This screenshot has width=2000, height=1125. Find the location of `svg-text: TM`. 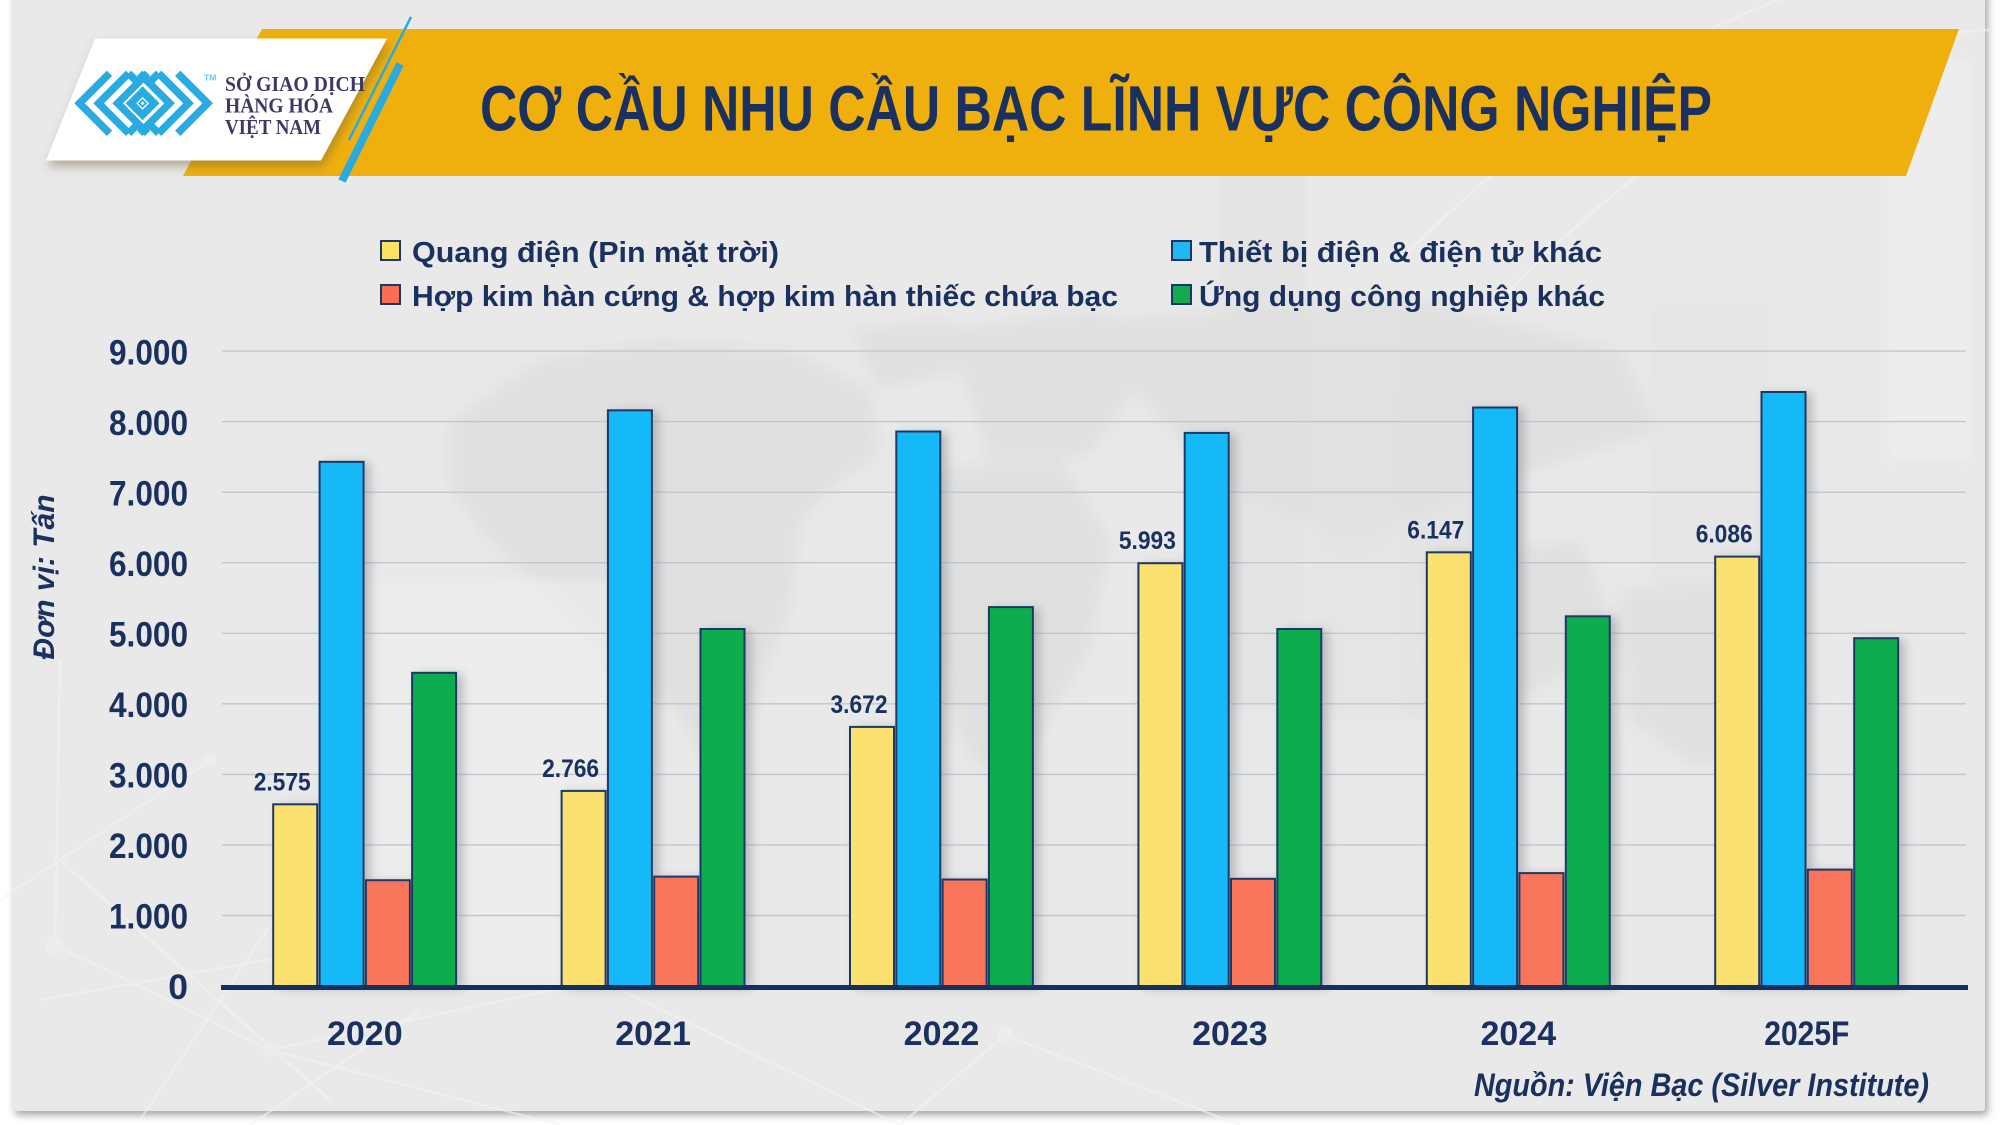

svg-text: TM is located at coordinates (210, 78).